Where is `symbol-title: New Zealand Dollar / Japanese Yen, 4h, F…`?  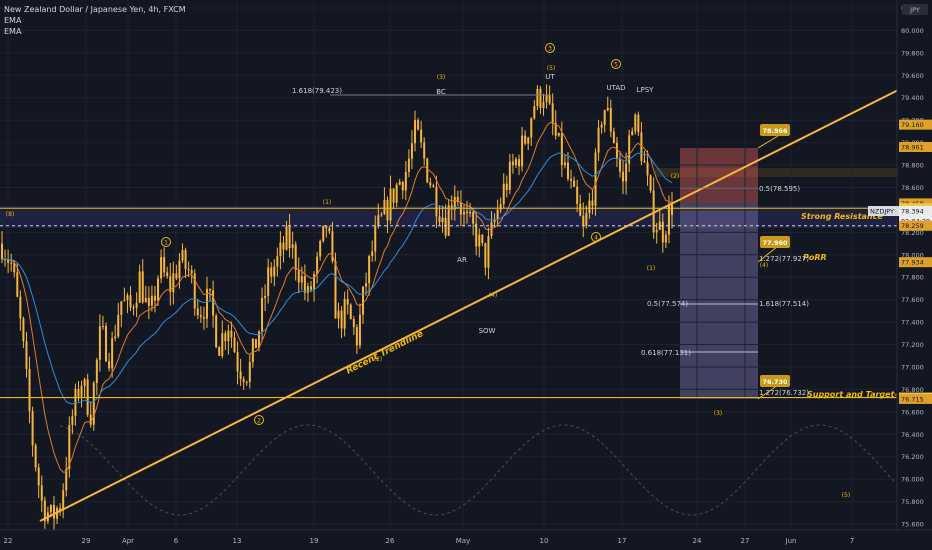
symbol-title: New Zealand Dollar / Japanese Yen, 4h, F… is located at coordinates (95, 9).